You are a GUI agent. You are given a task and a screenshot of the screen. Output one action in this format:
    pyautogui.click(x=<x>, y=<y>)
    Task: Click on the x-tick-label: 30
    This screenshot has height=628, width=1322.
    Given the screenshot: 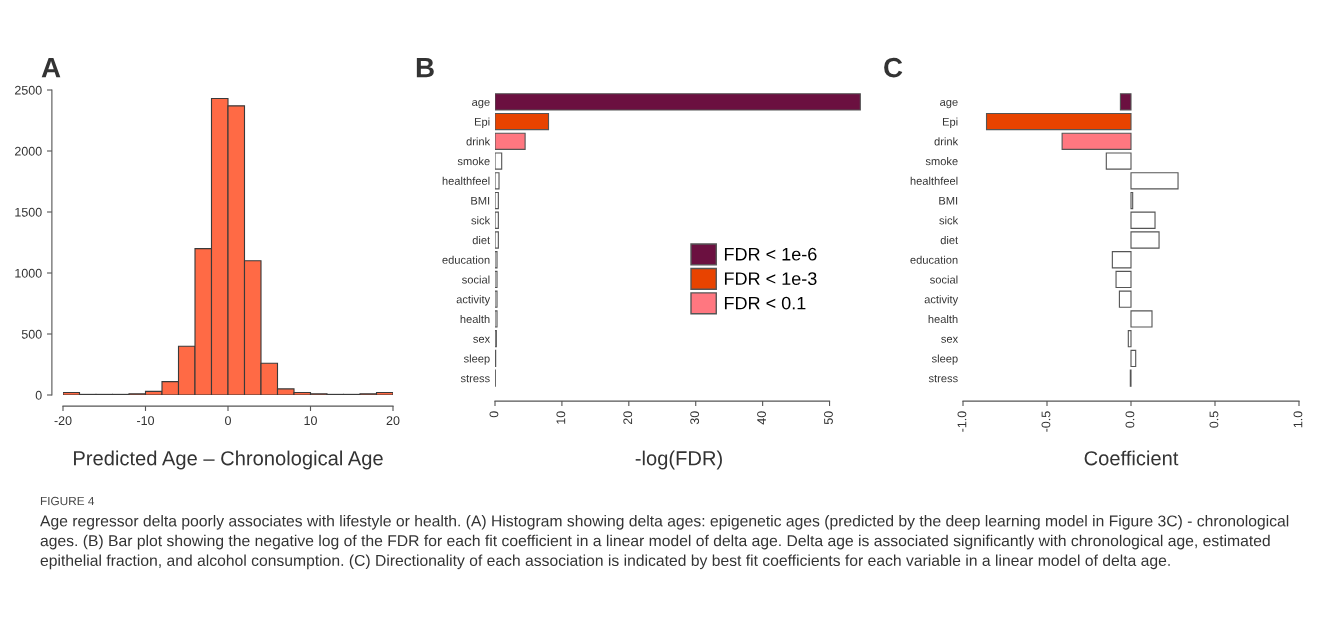 What is the action you would take?
    pyautogui.click(x=695, y=418)
    